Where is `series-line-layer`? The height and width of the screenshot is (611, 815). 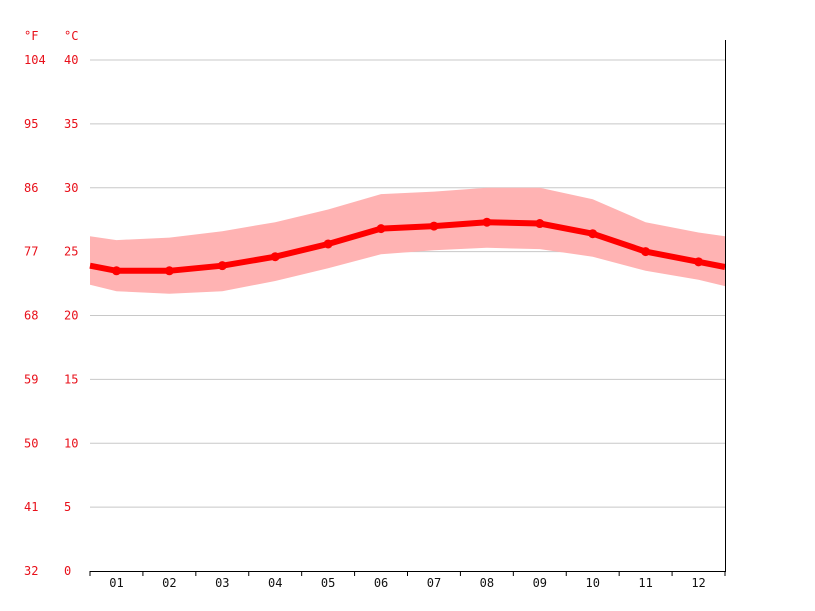
series-line-layer is located at coordinates (407, 246).